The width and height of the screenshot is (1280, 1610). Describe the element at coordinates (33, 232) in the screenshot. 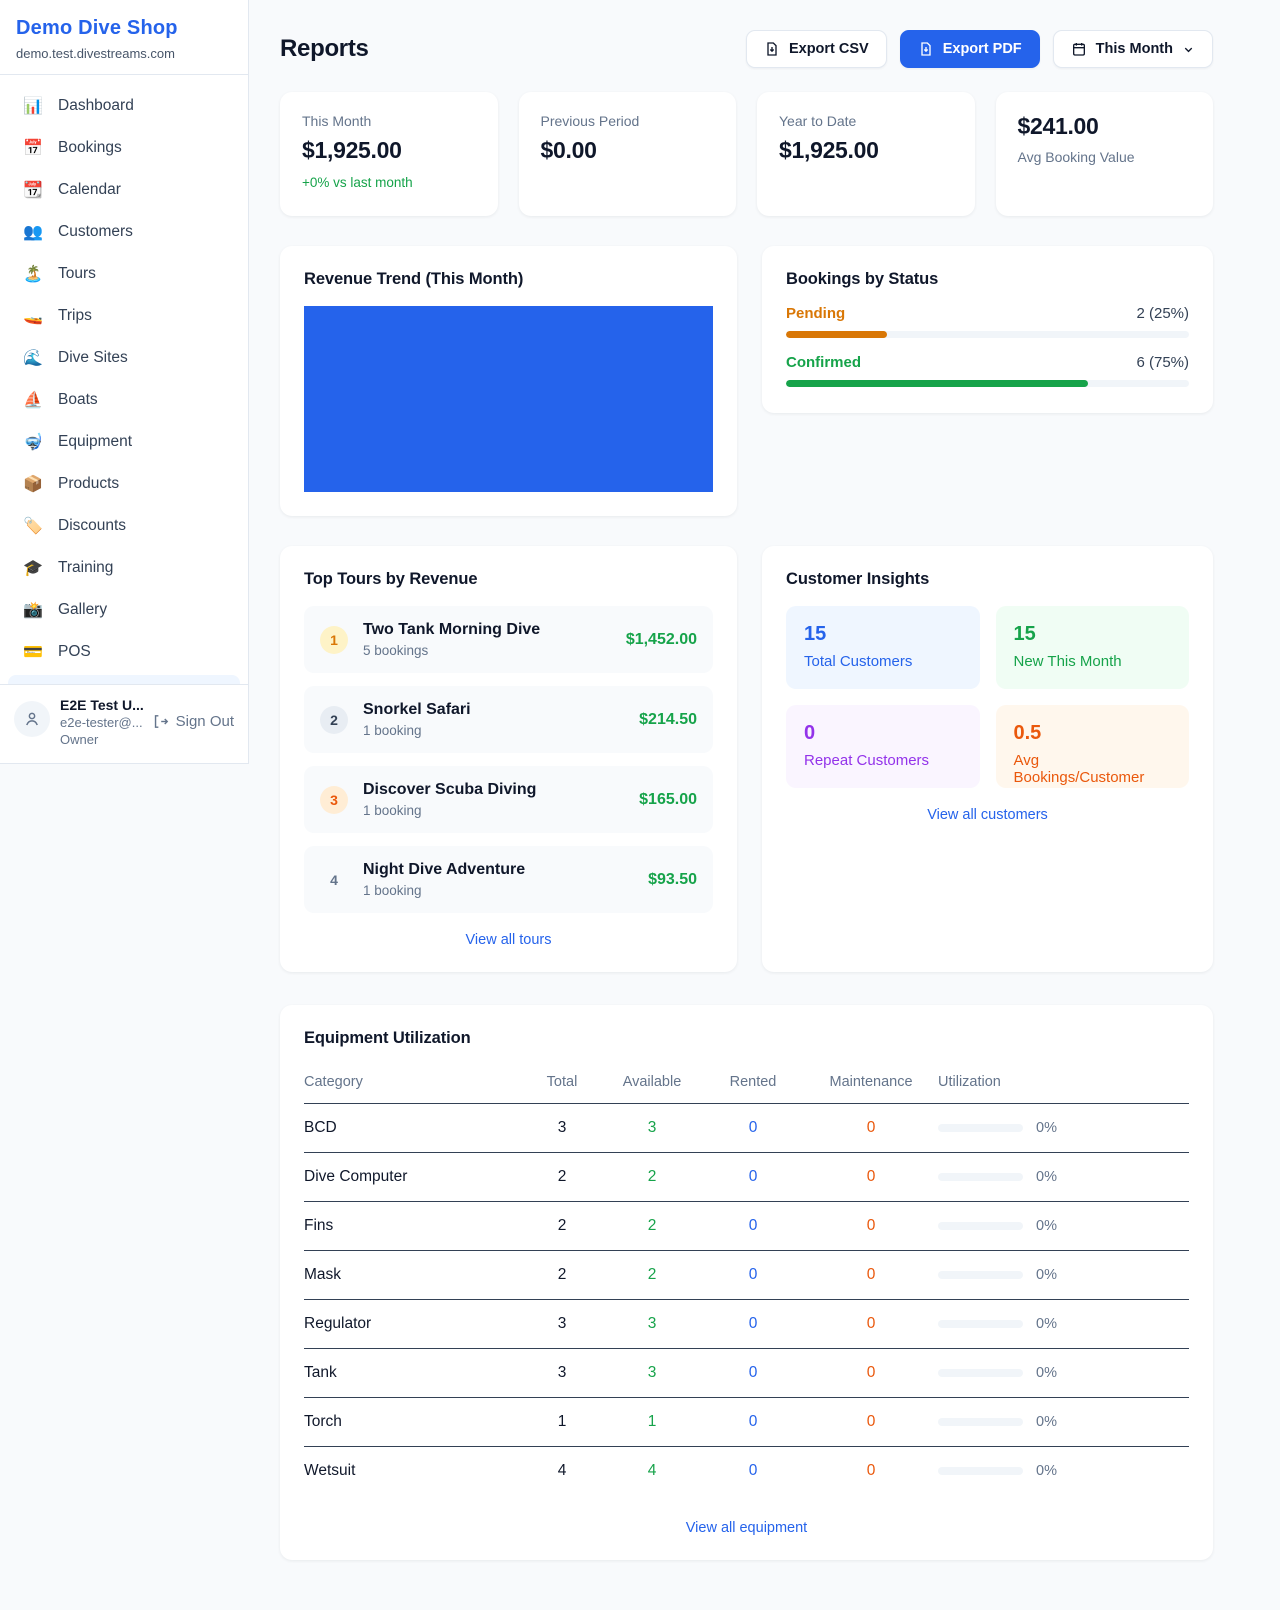

I see `people-icon: 👥` at that location.